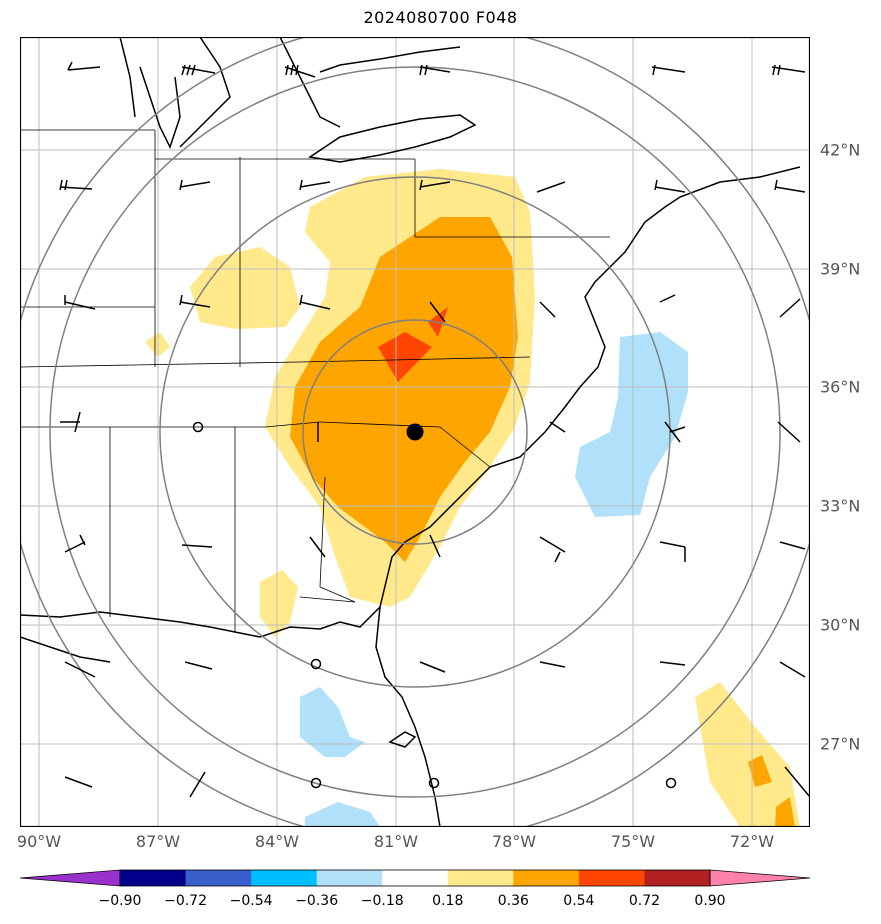 This screenshot has height=924, width=881. What do you see at coordinates (277, 841) in the screenshot?
I see `lon-label-84w: 84°W` at bounding box center [277, 841].